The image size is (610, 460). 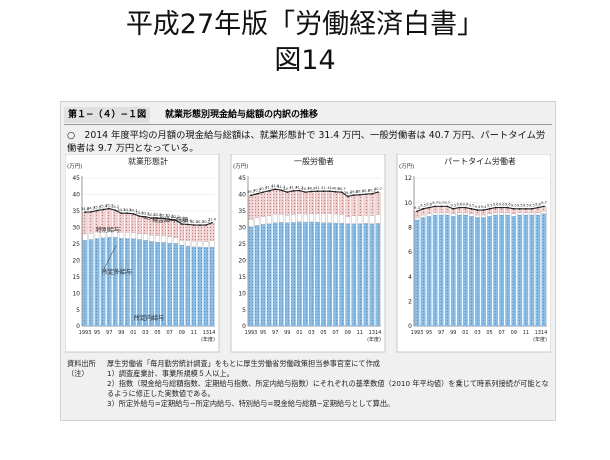 I want to click on total-data-label: 41.6, so click(x=275, y=186).